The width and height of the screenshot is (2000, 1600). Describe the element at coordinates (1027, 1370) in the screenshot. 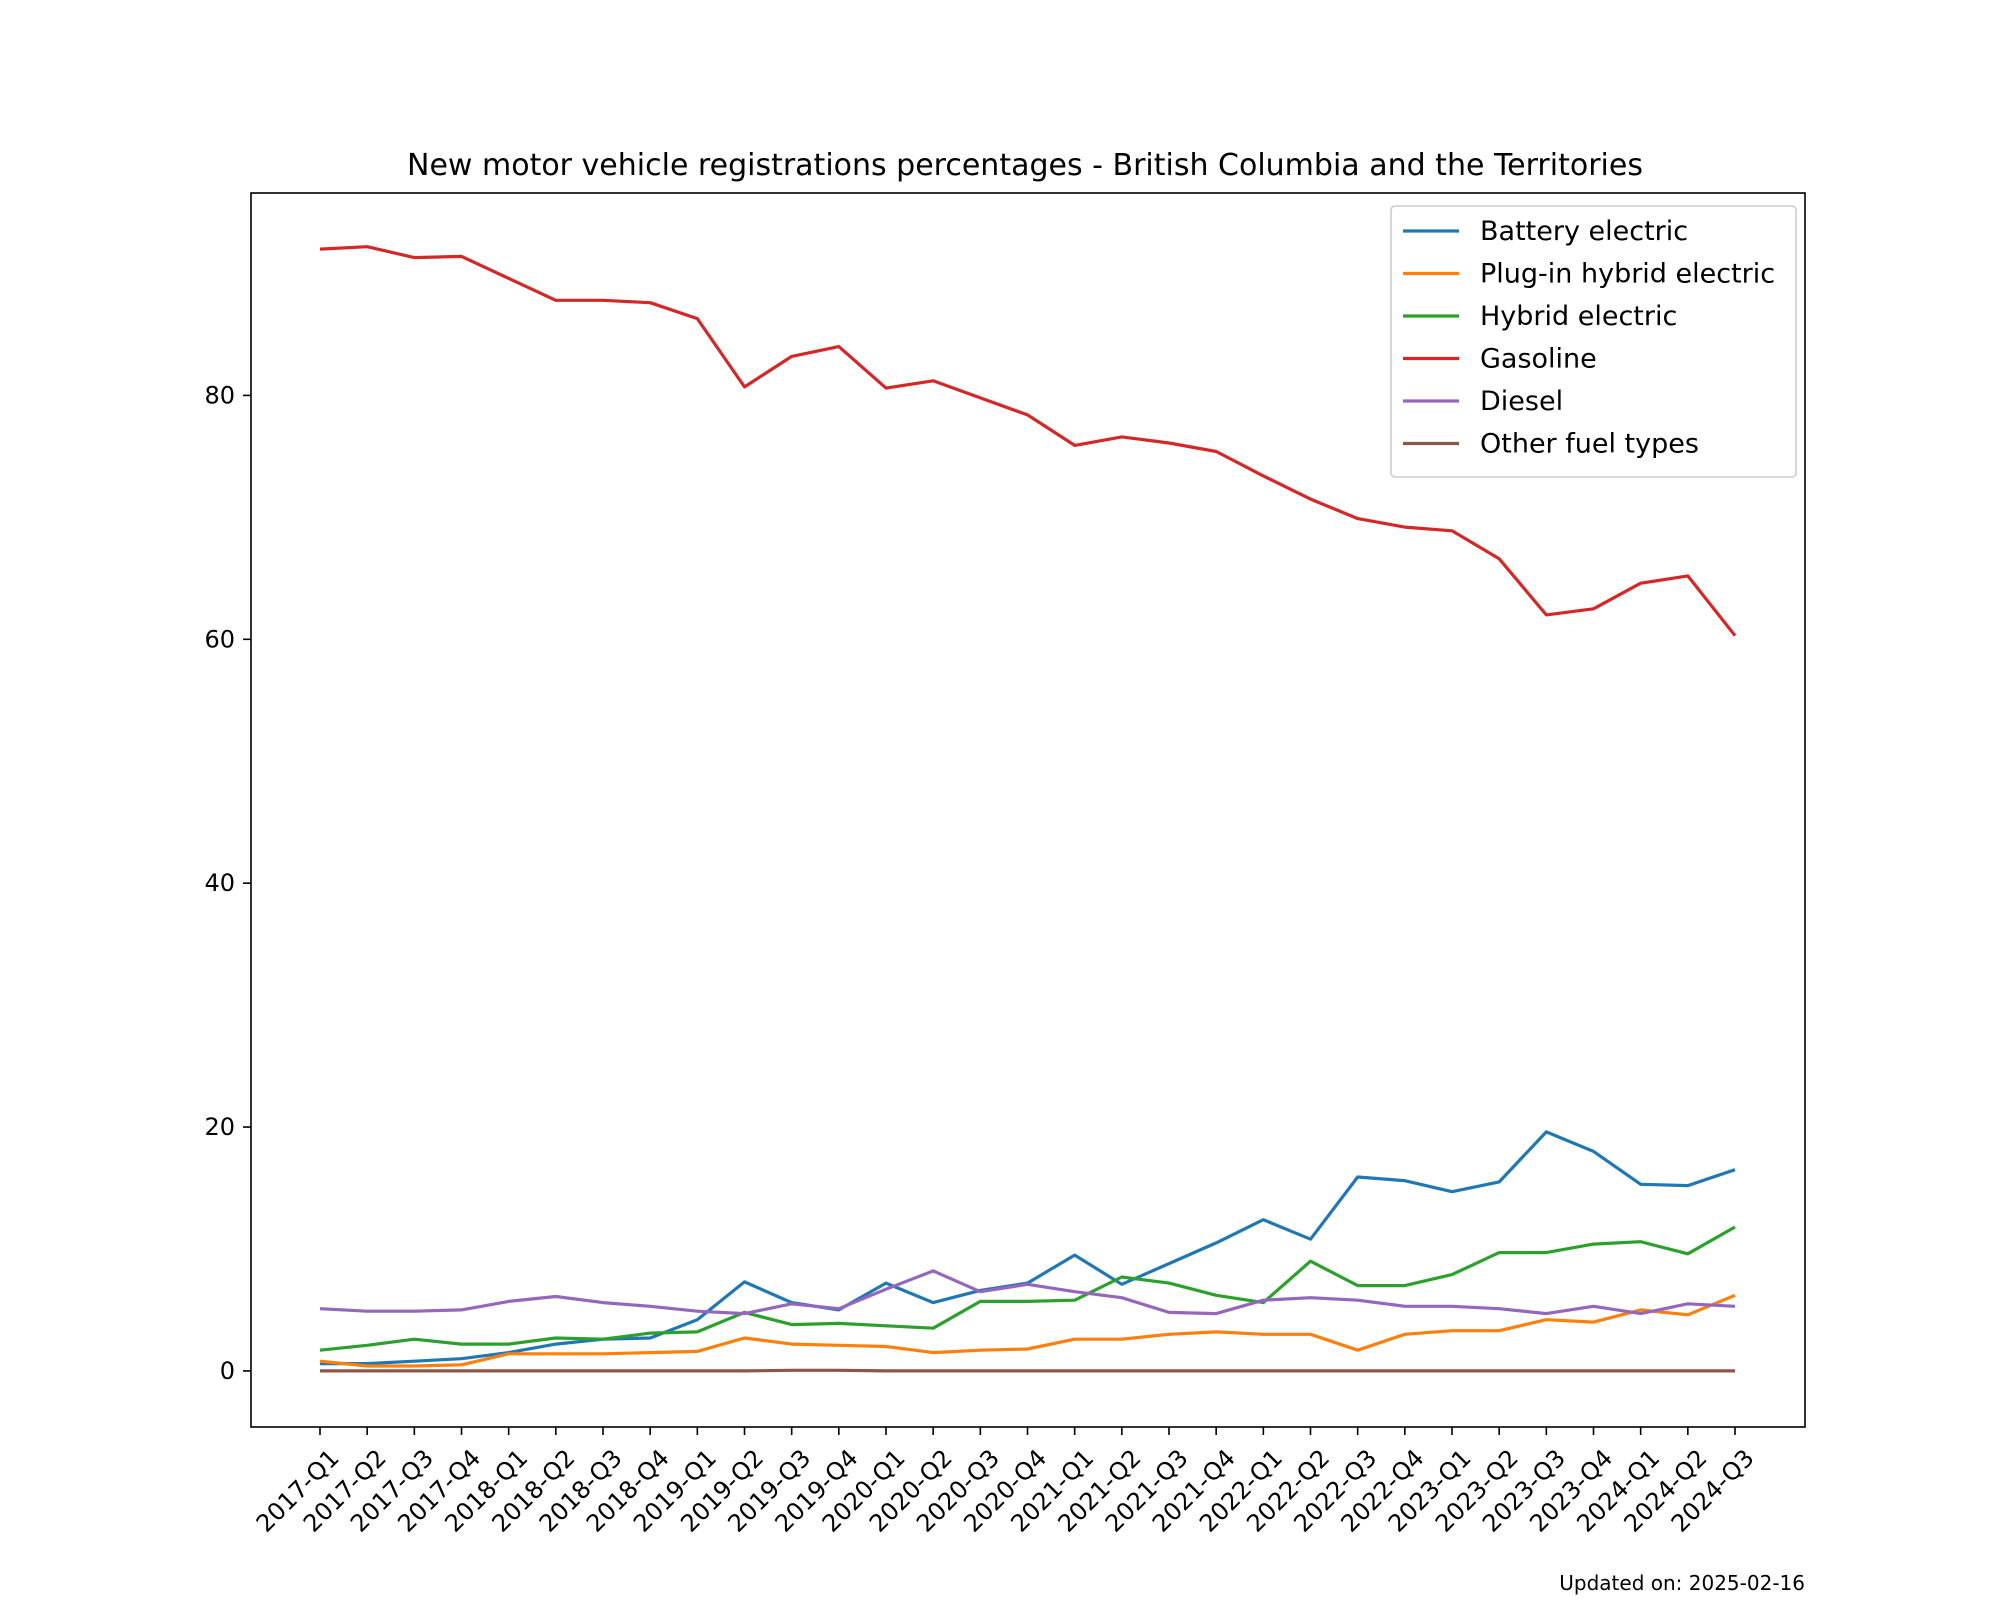

I see `series-line-other-fuel-types` at that location.